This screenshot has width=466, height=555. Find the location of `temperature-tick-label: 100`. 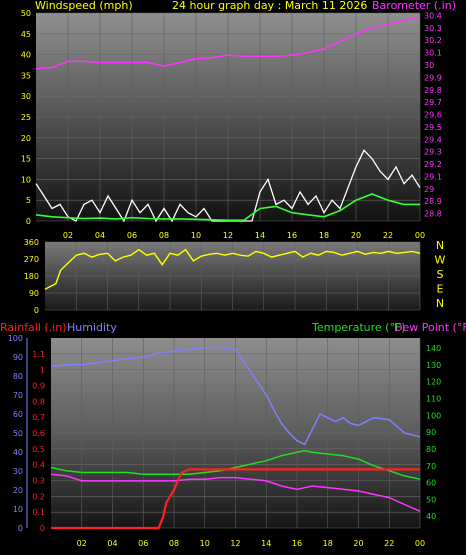

temperature-tick-label: 100 is located at coordinates (433, 415).